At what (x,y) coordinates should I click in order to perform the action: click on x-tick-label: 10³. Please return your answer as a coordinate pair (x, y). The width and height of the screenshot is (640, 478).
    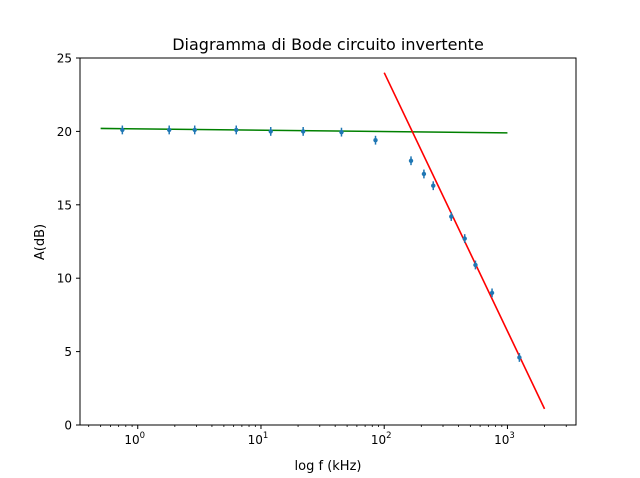
    Looking at the image, I should click on (504, 439).